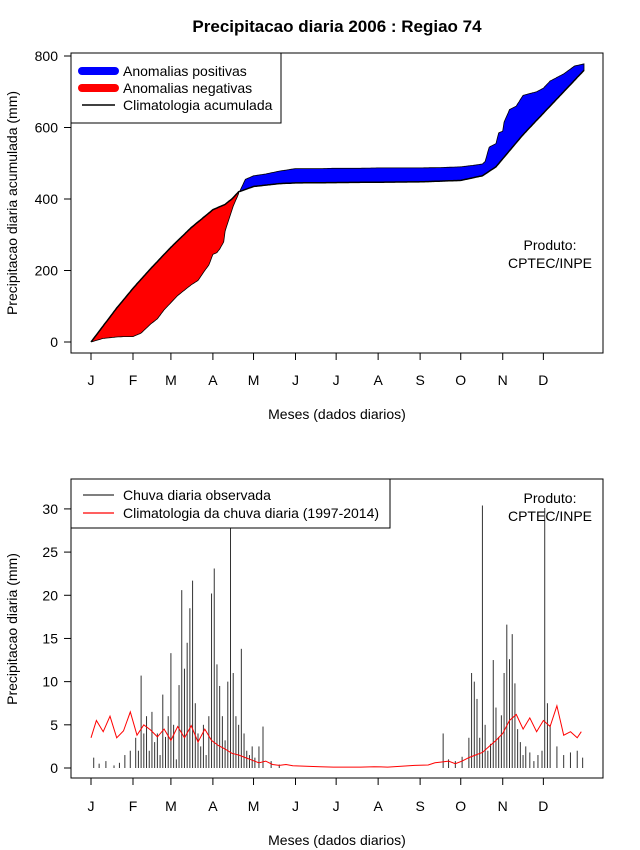 The height and width of the screenshot is (850, 640). Describe the element at coordinates (543, 380) in the screenshot. I see `top-x-tick-label: D` at that location.